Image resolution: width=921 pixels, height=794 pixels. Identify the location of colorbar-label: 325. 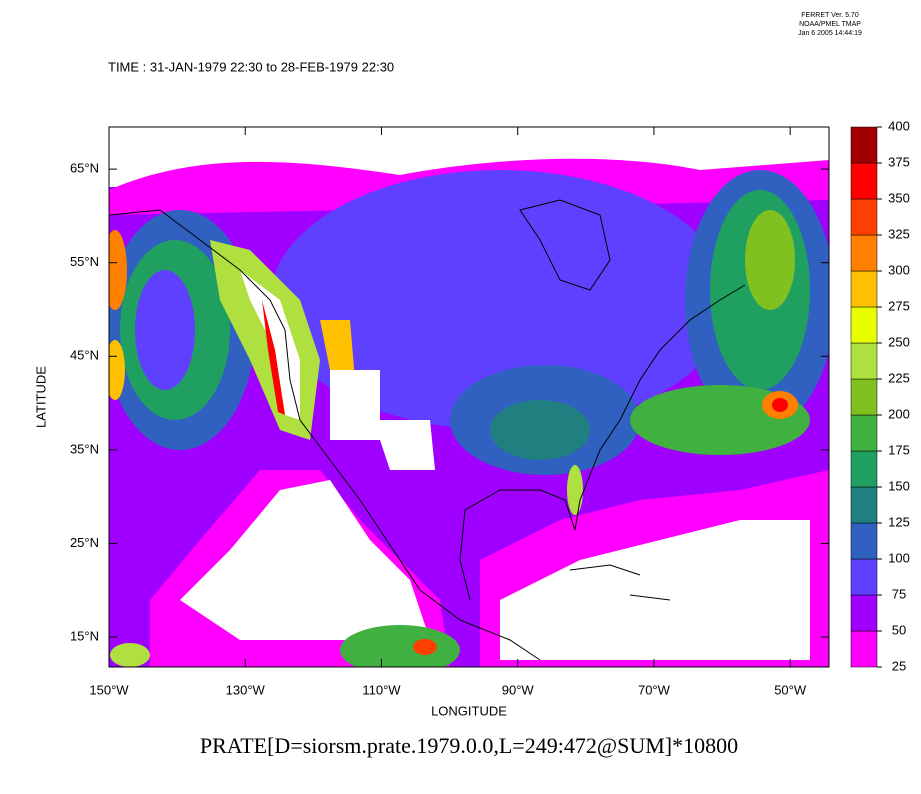
(899, 233).